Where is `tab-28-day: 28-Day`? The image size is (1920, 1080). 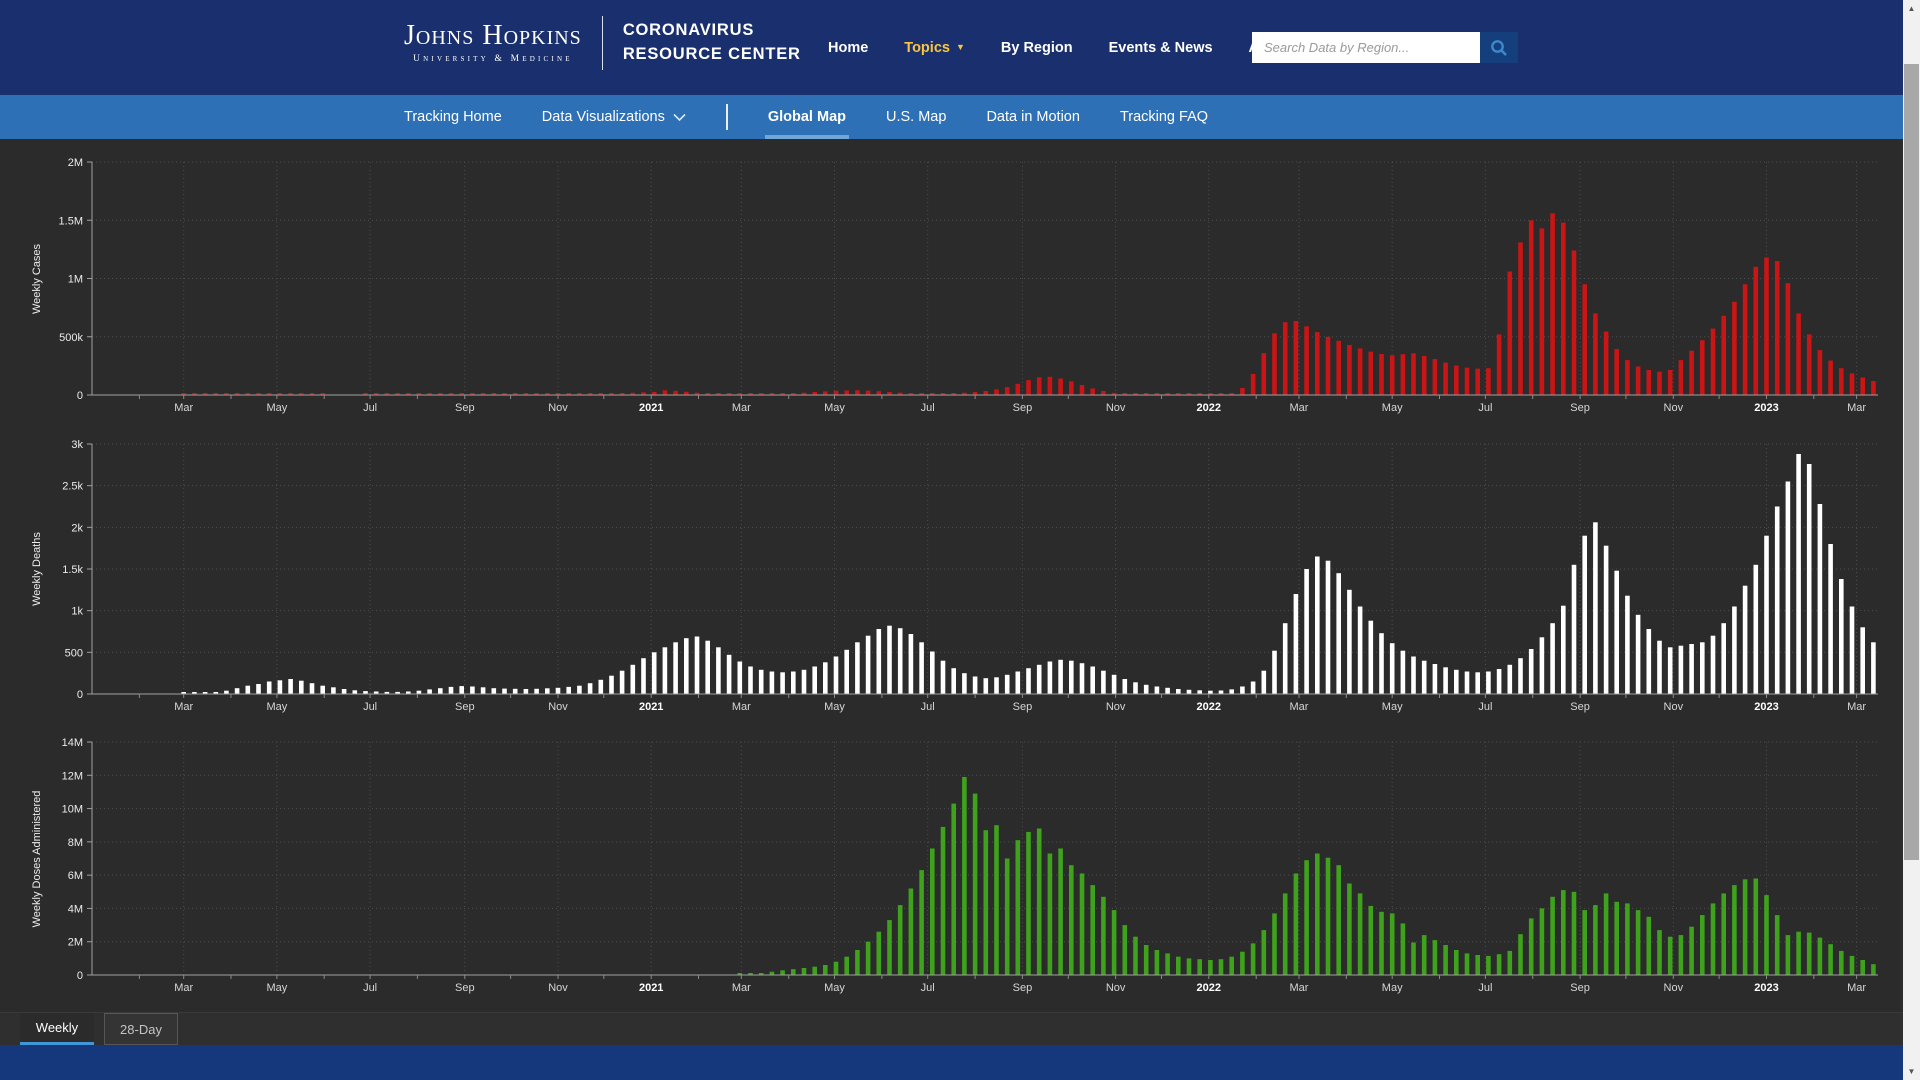
tab-28-day: 28-Day is located at coordinates (141, 1029).